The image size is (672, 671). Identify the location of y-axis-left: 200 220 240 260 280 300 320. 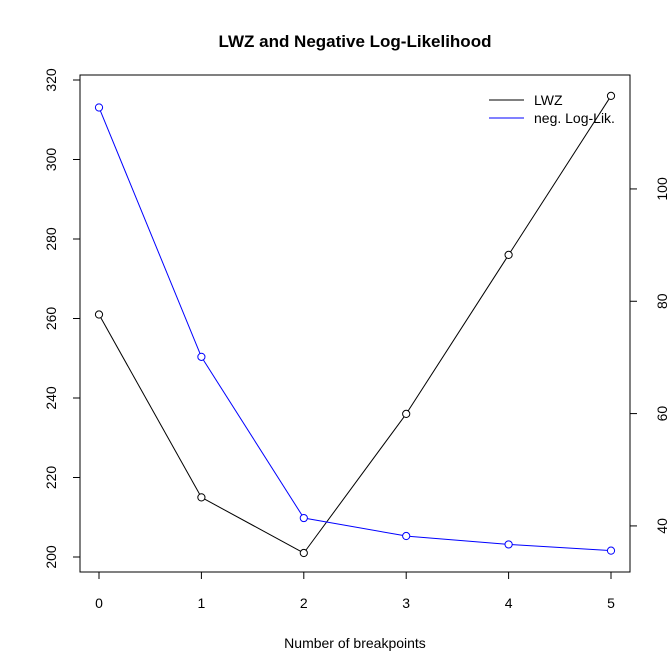
(62, 318).